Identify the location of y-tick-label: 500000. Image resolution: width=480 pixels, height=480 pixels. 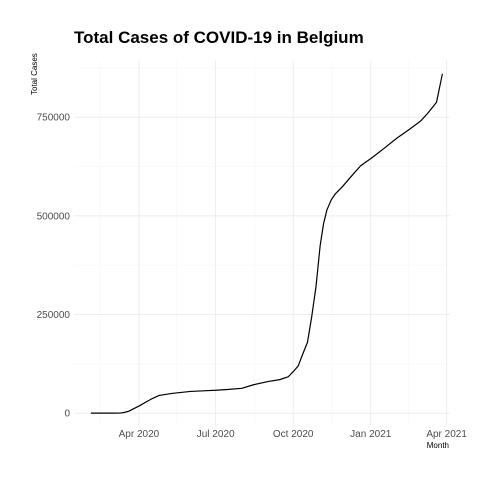
(54, 216).